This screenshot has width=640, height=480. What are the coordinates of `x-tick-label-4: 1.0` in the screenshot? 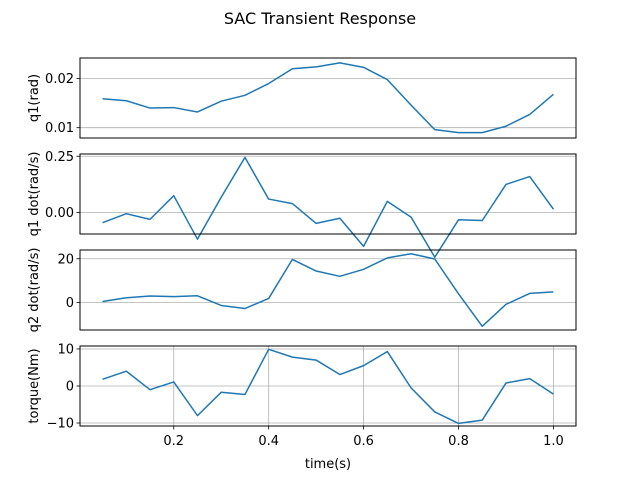 It's located at (553, 441).